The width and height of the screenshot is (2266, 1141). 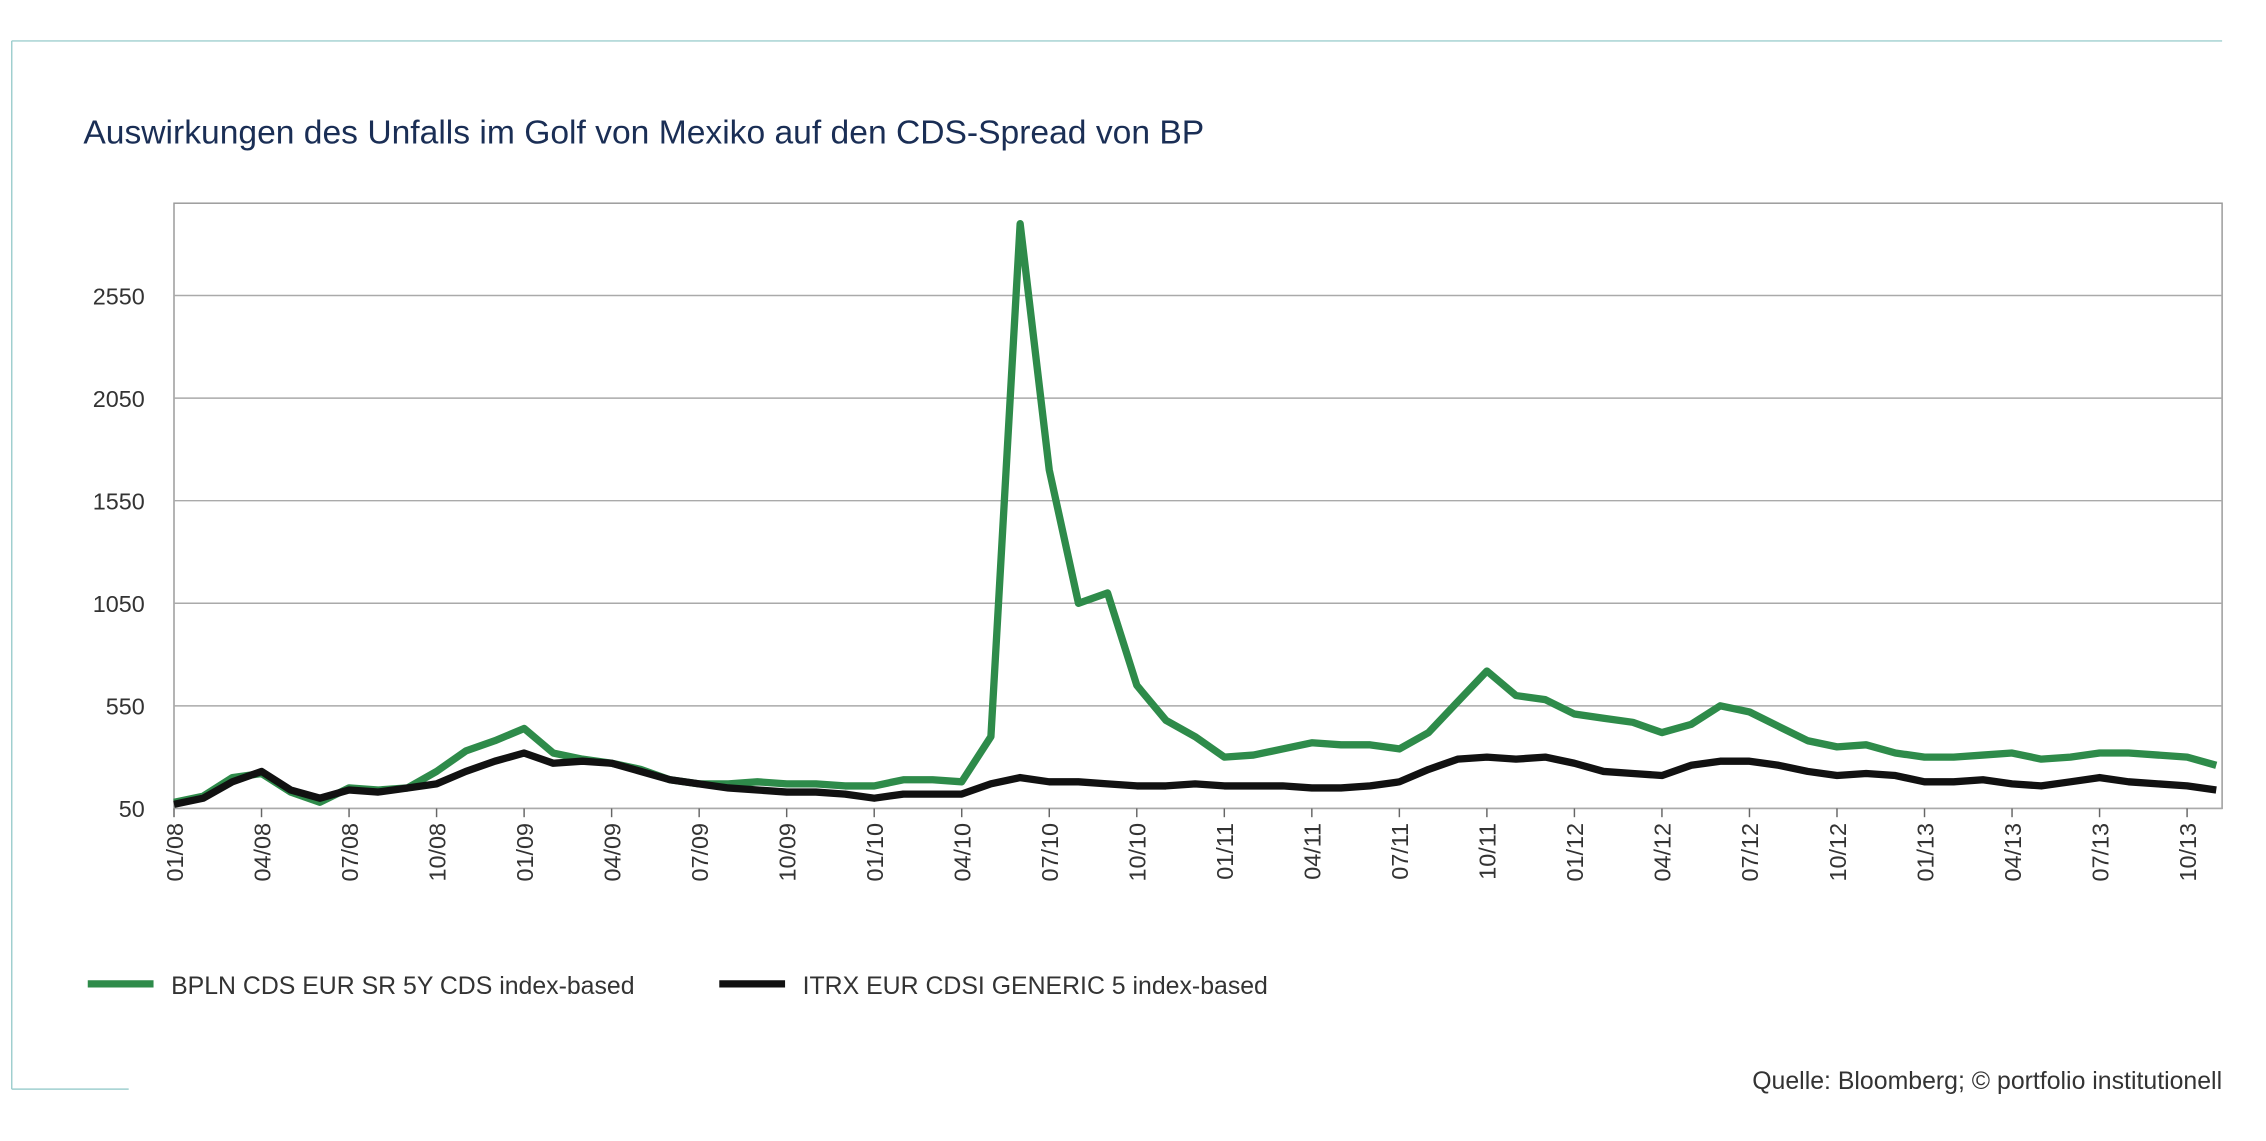 I want to click on y-tick-label: 1050, so click(x=119, y=604).